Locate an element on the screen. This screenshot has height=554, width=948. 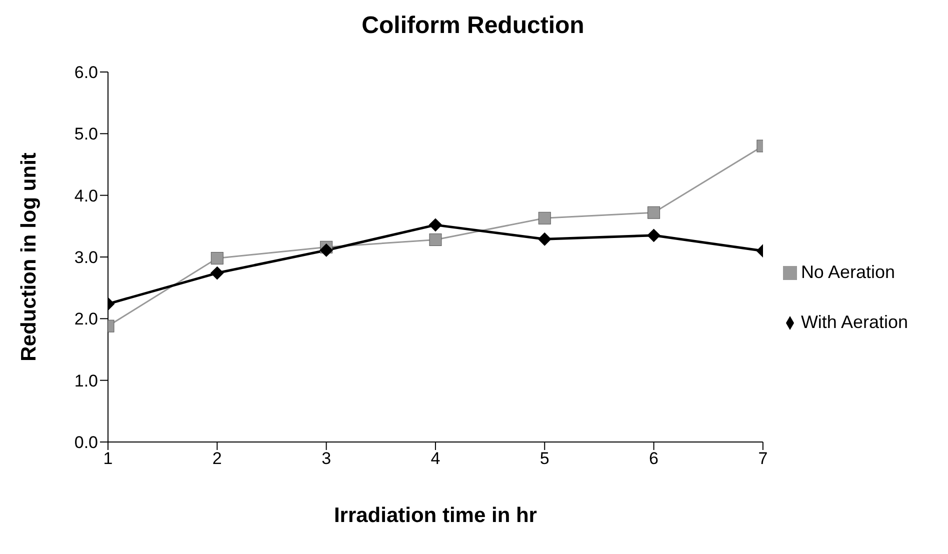
y-tick-label: 5.0 is located at coordinates (86, 134).